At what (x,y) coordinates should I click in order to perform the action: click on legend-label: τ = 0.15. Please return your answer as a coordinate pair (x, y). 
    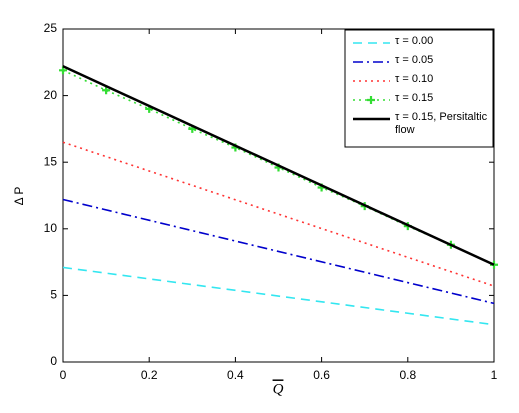
    Looking at the image, I should click on (414, 98).